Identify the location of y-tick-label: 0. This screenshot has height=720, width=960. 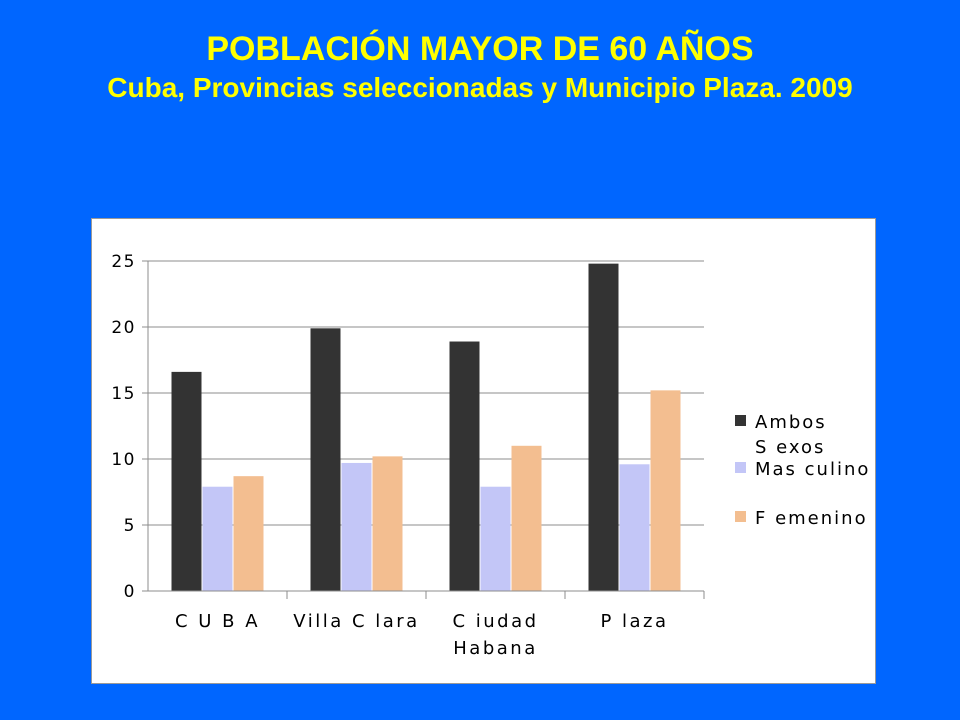
(130, 592).